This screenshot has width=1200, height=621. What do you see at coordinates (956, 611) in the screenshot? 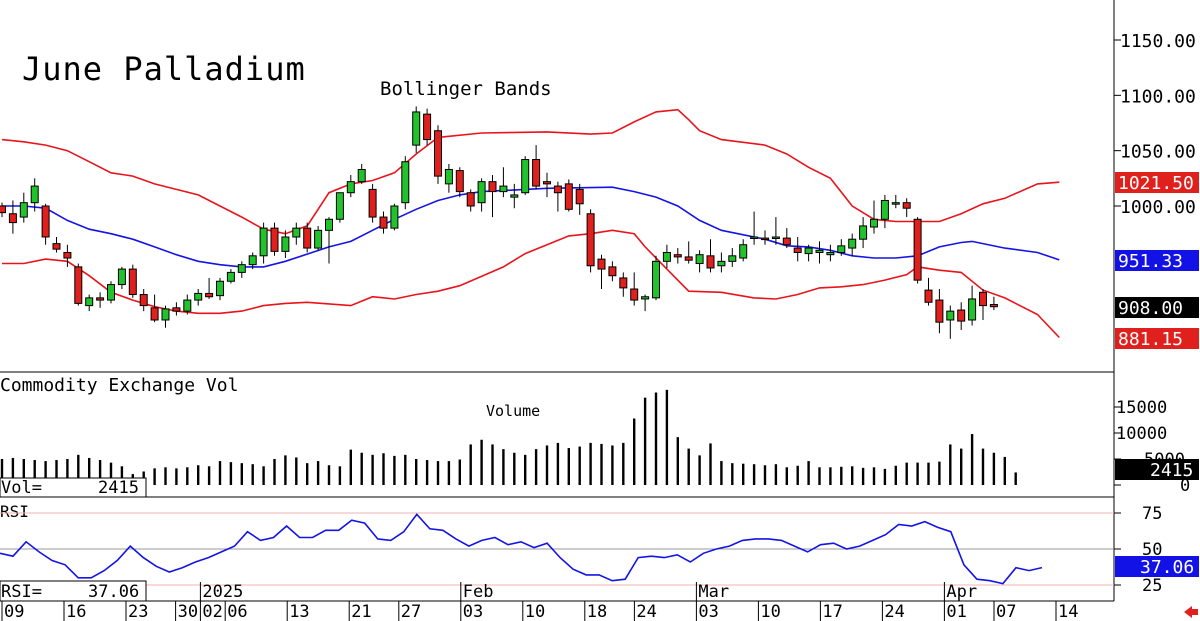
I see `date-tick-label: 01` at bounding box center [956, 611].